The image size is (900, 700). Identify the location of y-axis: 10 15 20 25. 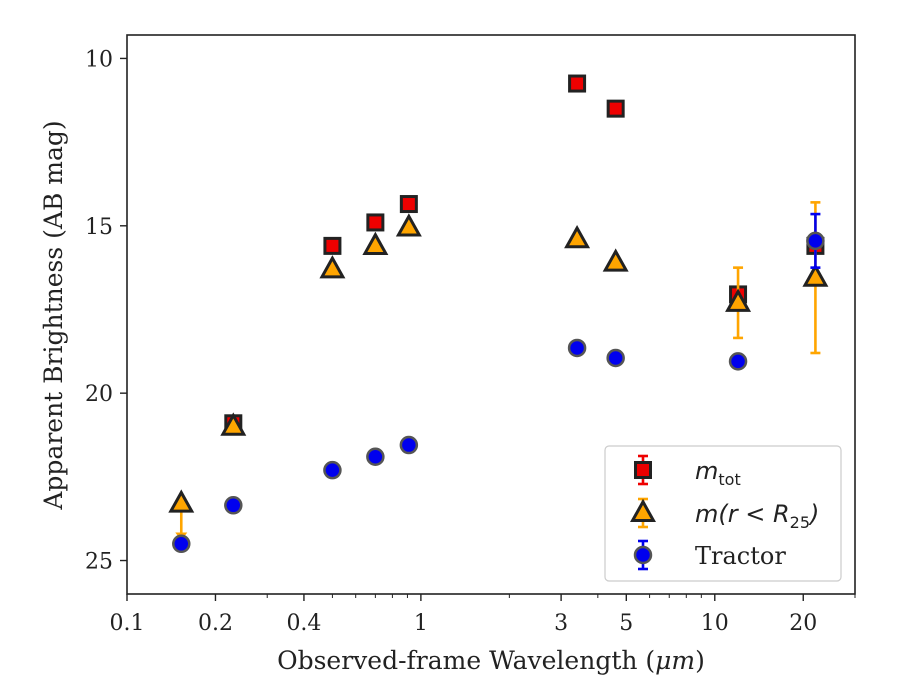
(106, 311).